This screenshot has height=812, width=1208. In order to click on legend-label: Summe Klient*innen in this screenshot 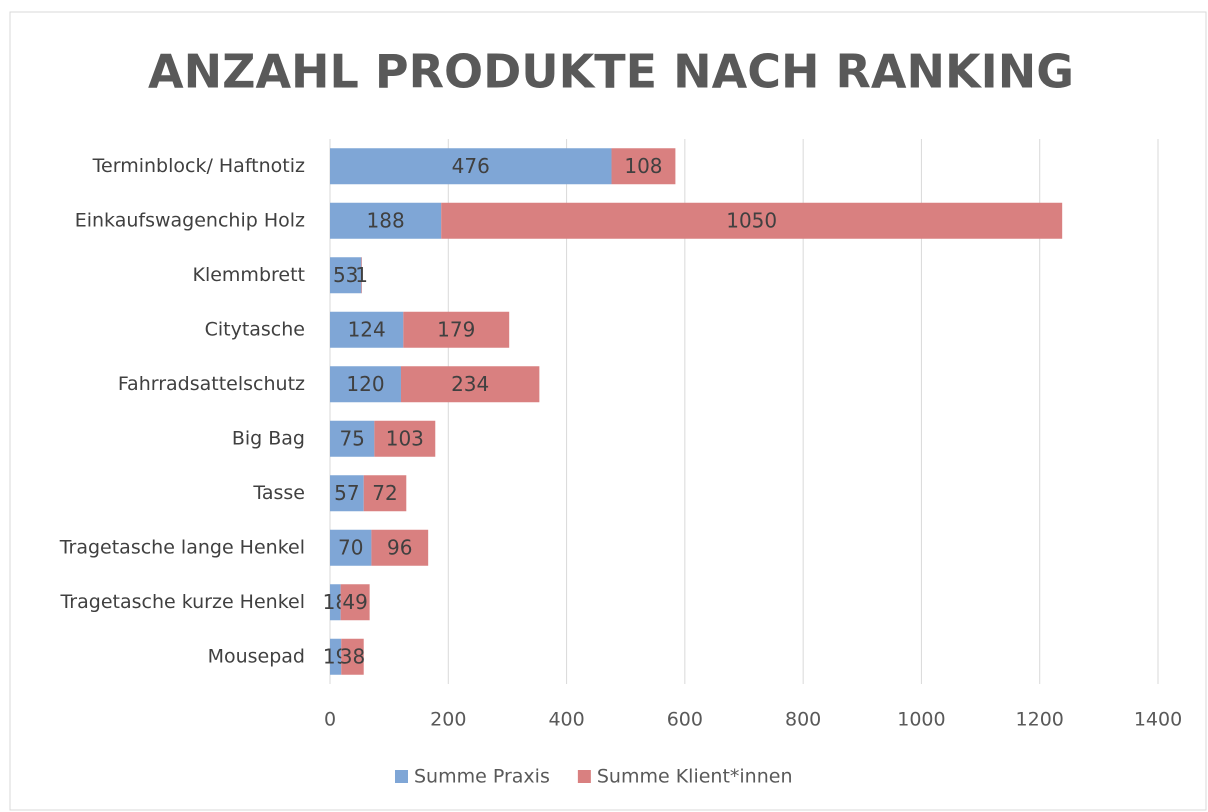, I will do `click(695, 777)`.